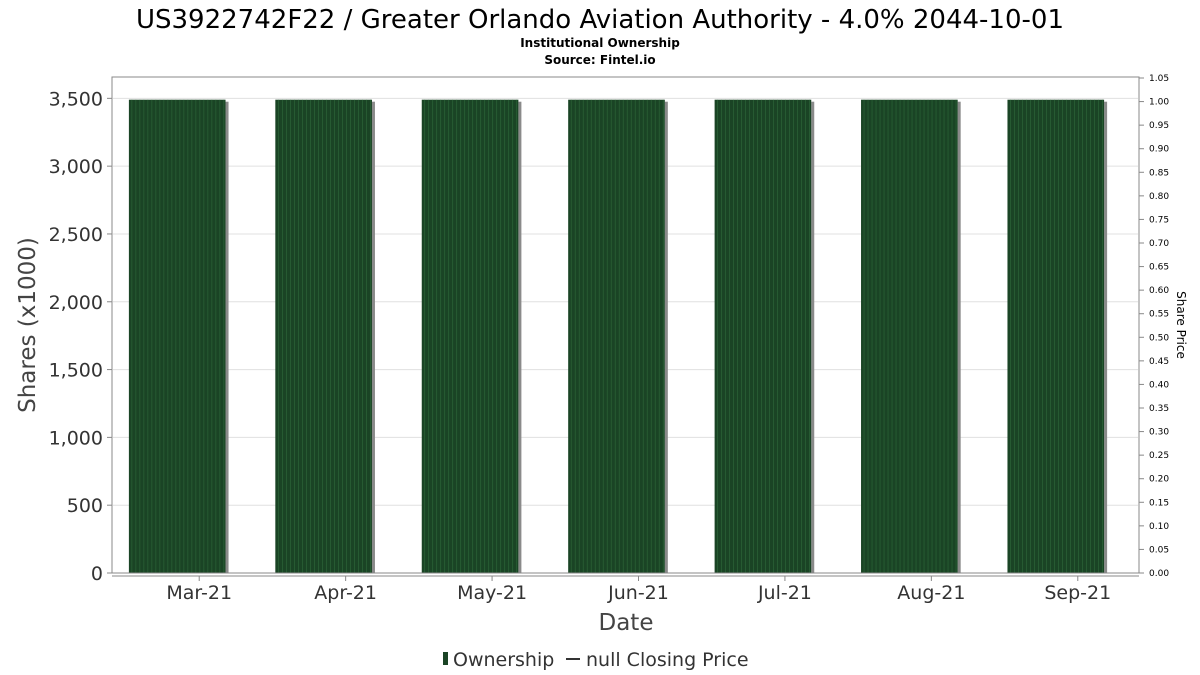 The height and width of the screenshot is (675, 1200). I want to click on legend-ownership-marker, so click(445, 658).